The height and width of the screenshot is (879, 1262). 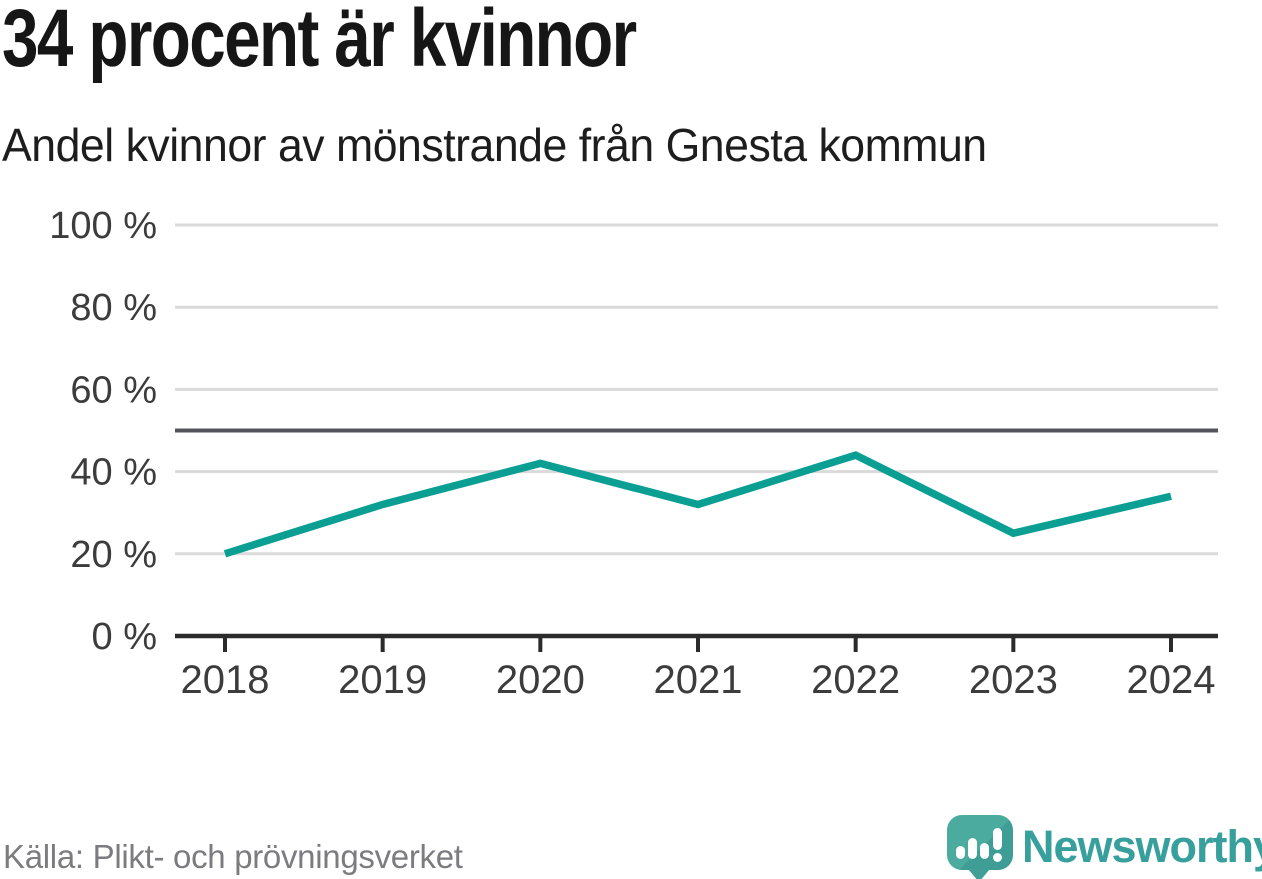 What do you see at coordinates (319, 42) in the screenshot?
I see `chart-title: 34 procent är kvinnor` at bounding box center [319, 42].